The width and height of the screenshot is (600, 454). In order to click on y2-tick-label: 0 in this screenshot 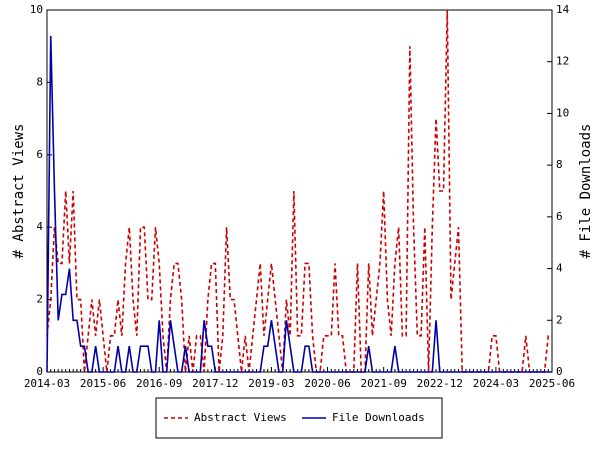, I will do `click(559, 371)`.